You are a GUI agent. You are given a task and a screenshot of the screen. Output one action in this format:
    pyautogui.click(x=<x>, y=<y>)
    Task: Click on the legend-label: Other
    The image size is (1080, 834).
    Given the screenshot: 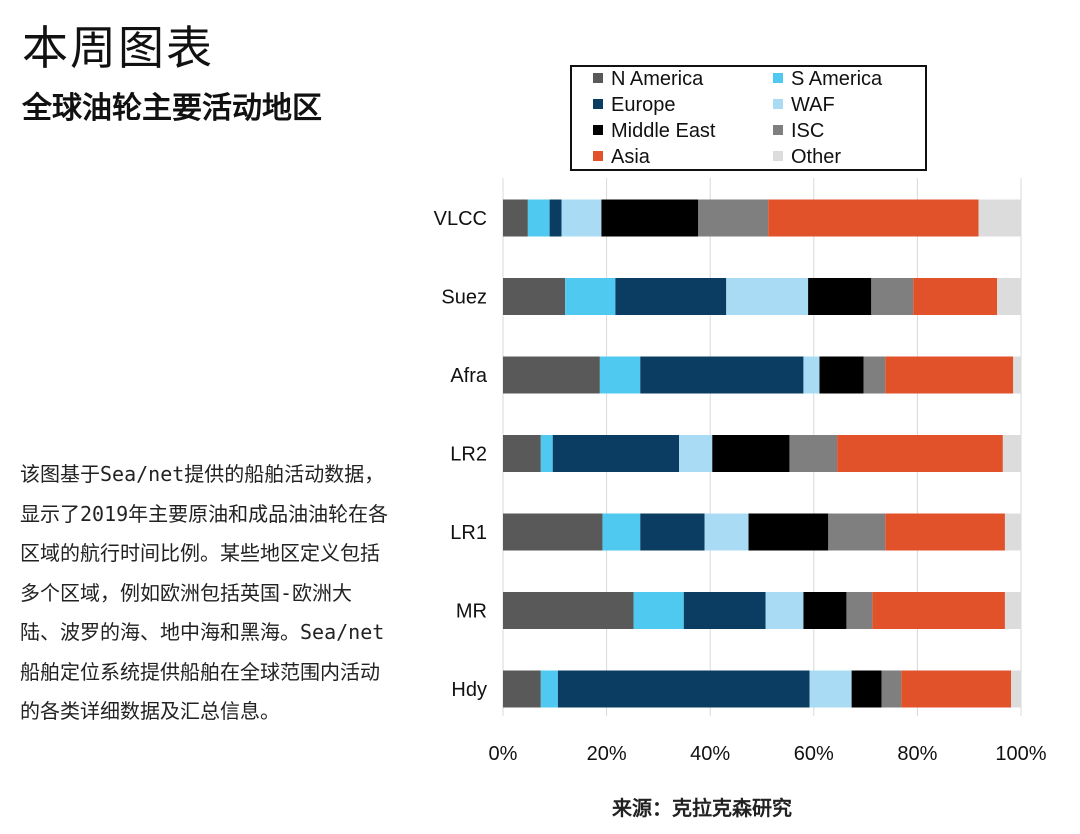 What is the action you would take?
    pyautogui.click(x=816, y=157)
    